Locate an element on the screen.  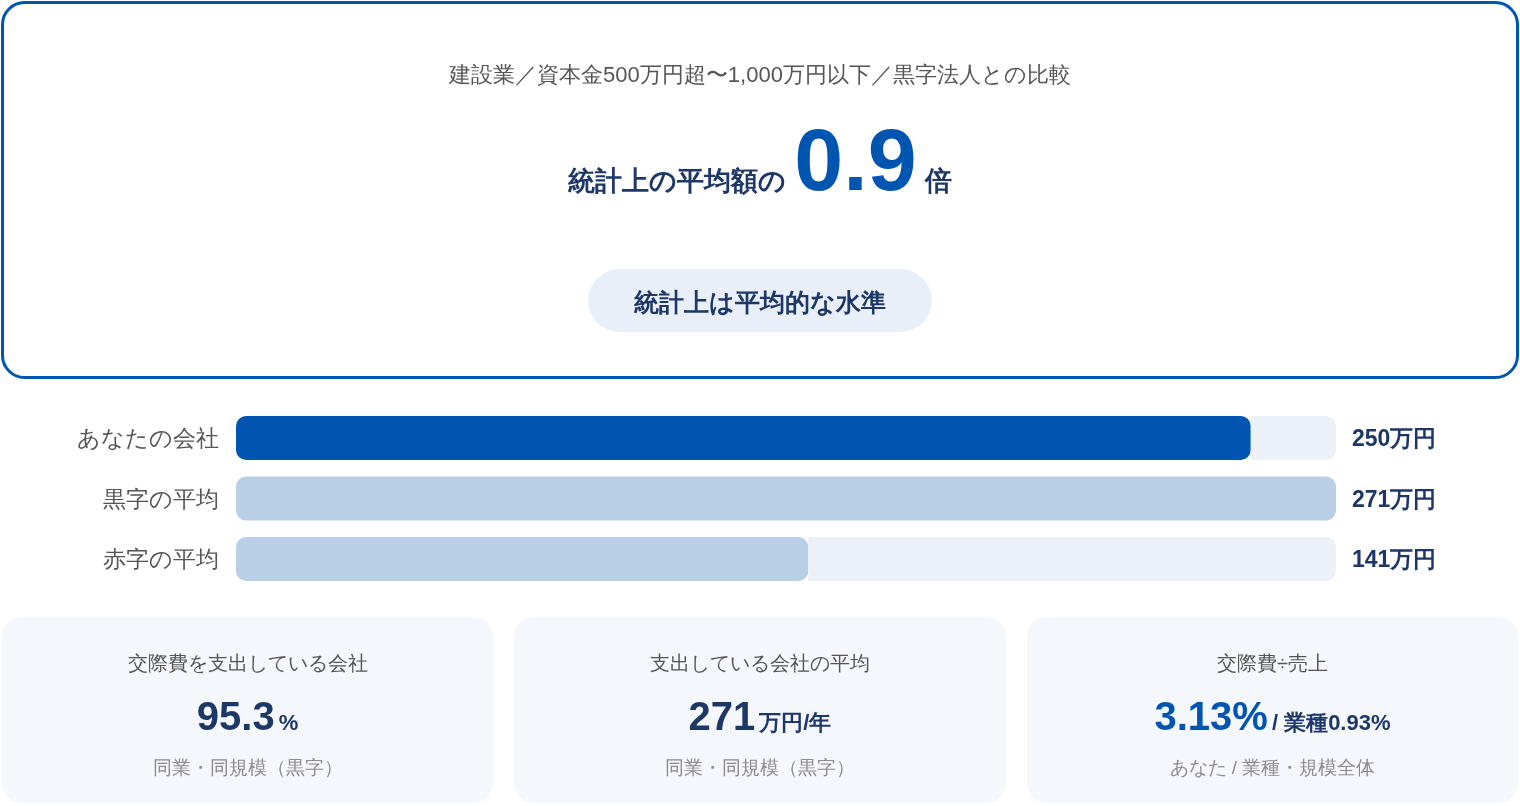
text: 271 is located at coordinates (722, 716).